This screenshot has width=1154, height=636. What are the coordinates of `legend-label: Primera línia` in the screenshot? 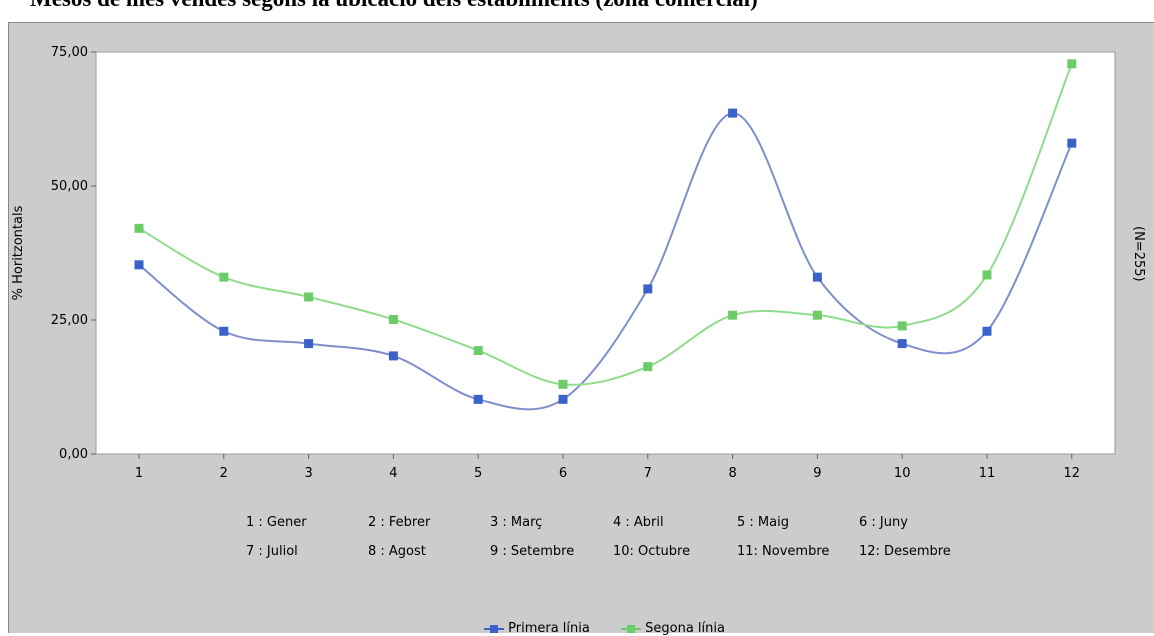 It's located at (547, 628).